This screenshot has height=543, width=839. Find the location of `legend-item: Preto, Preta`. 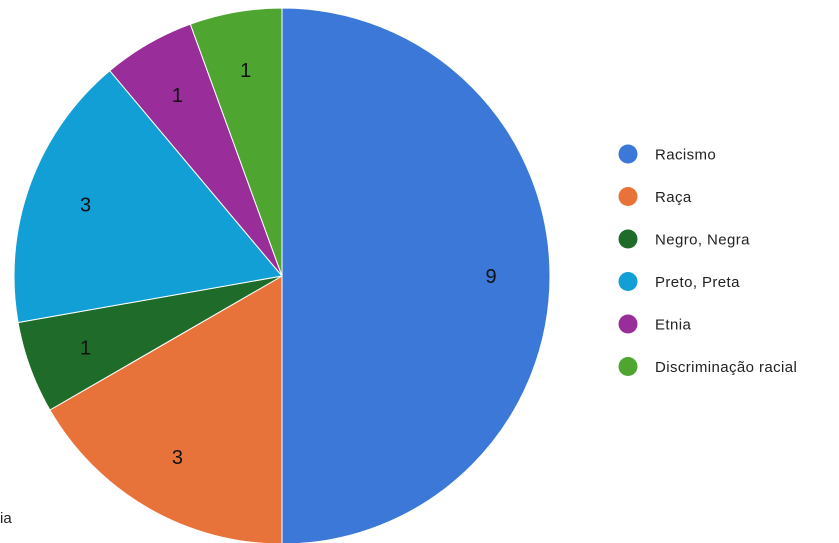

legend-item: Preto, Preta is located at coordinates (679, 281).